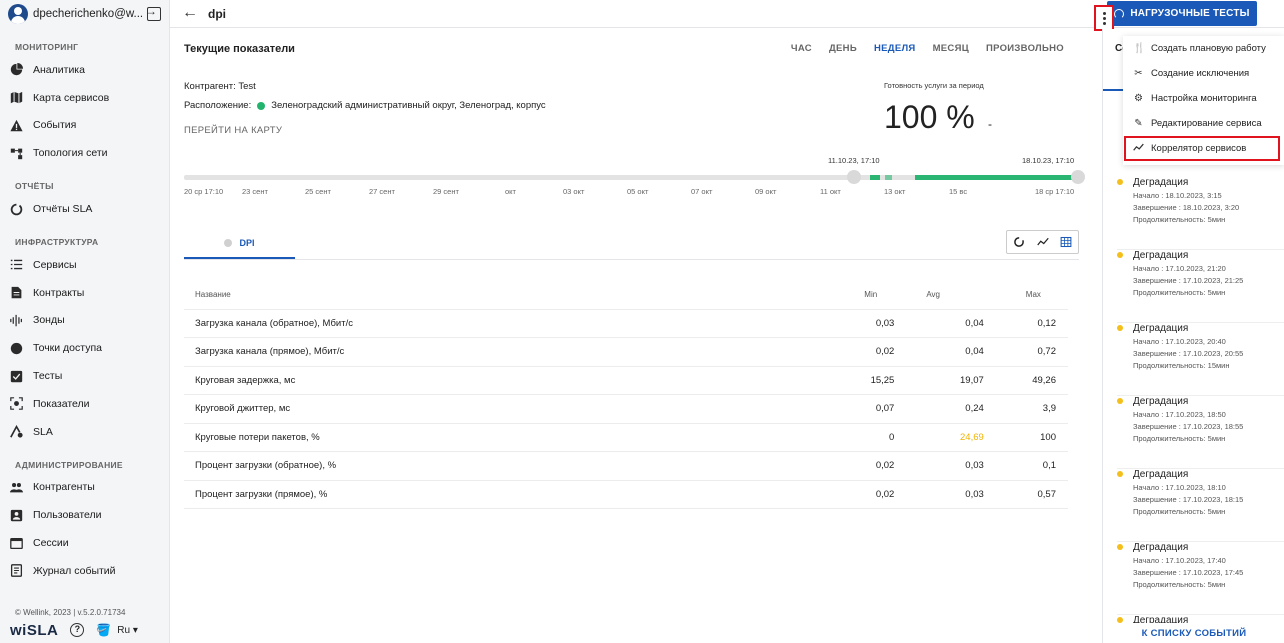 The height and width of the screenshot is (643, 1284). What do you see at coordinates (84, 348) in the screenshot?
I see `sidebar-item-access-points: Точки доступа` at bounding box center [84, 348].